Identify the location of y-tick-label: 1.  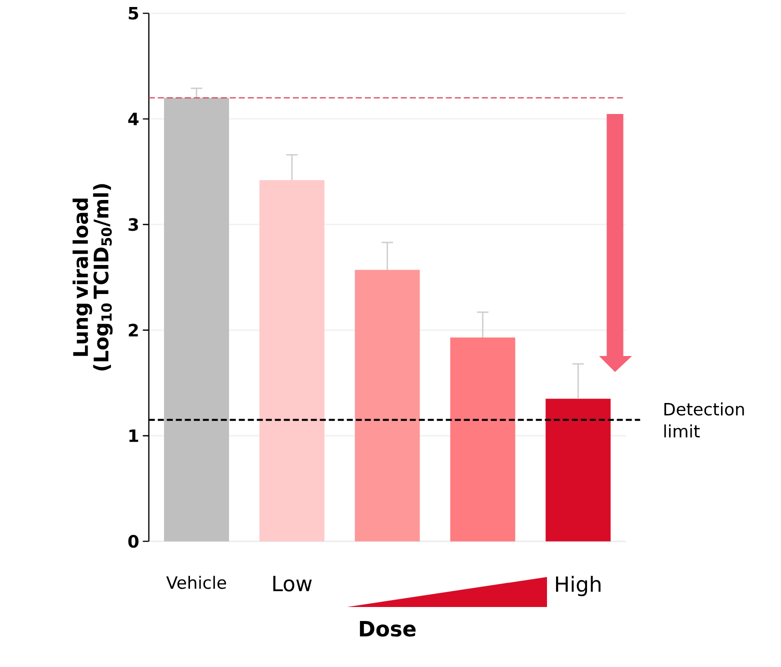
(133, 436).